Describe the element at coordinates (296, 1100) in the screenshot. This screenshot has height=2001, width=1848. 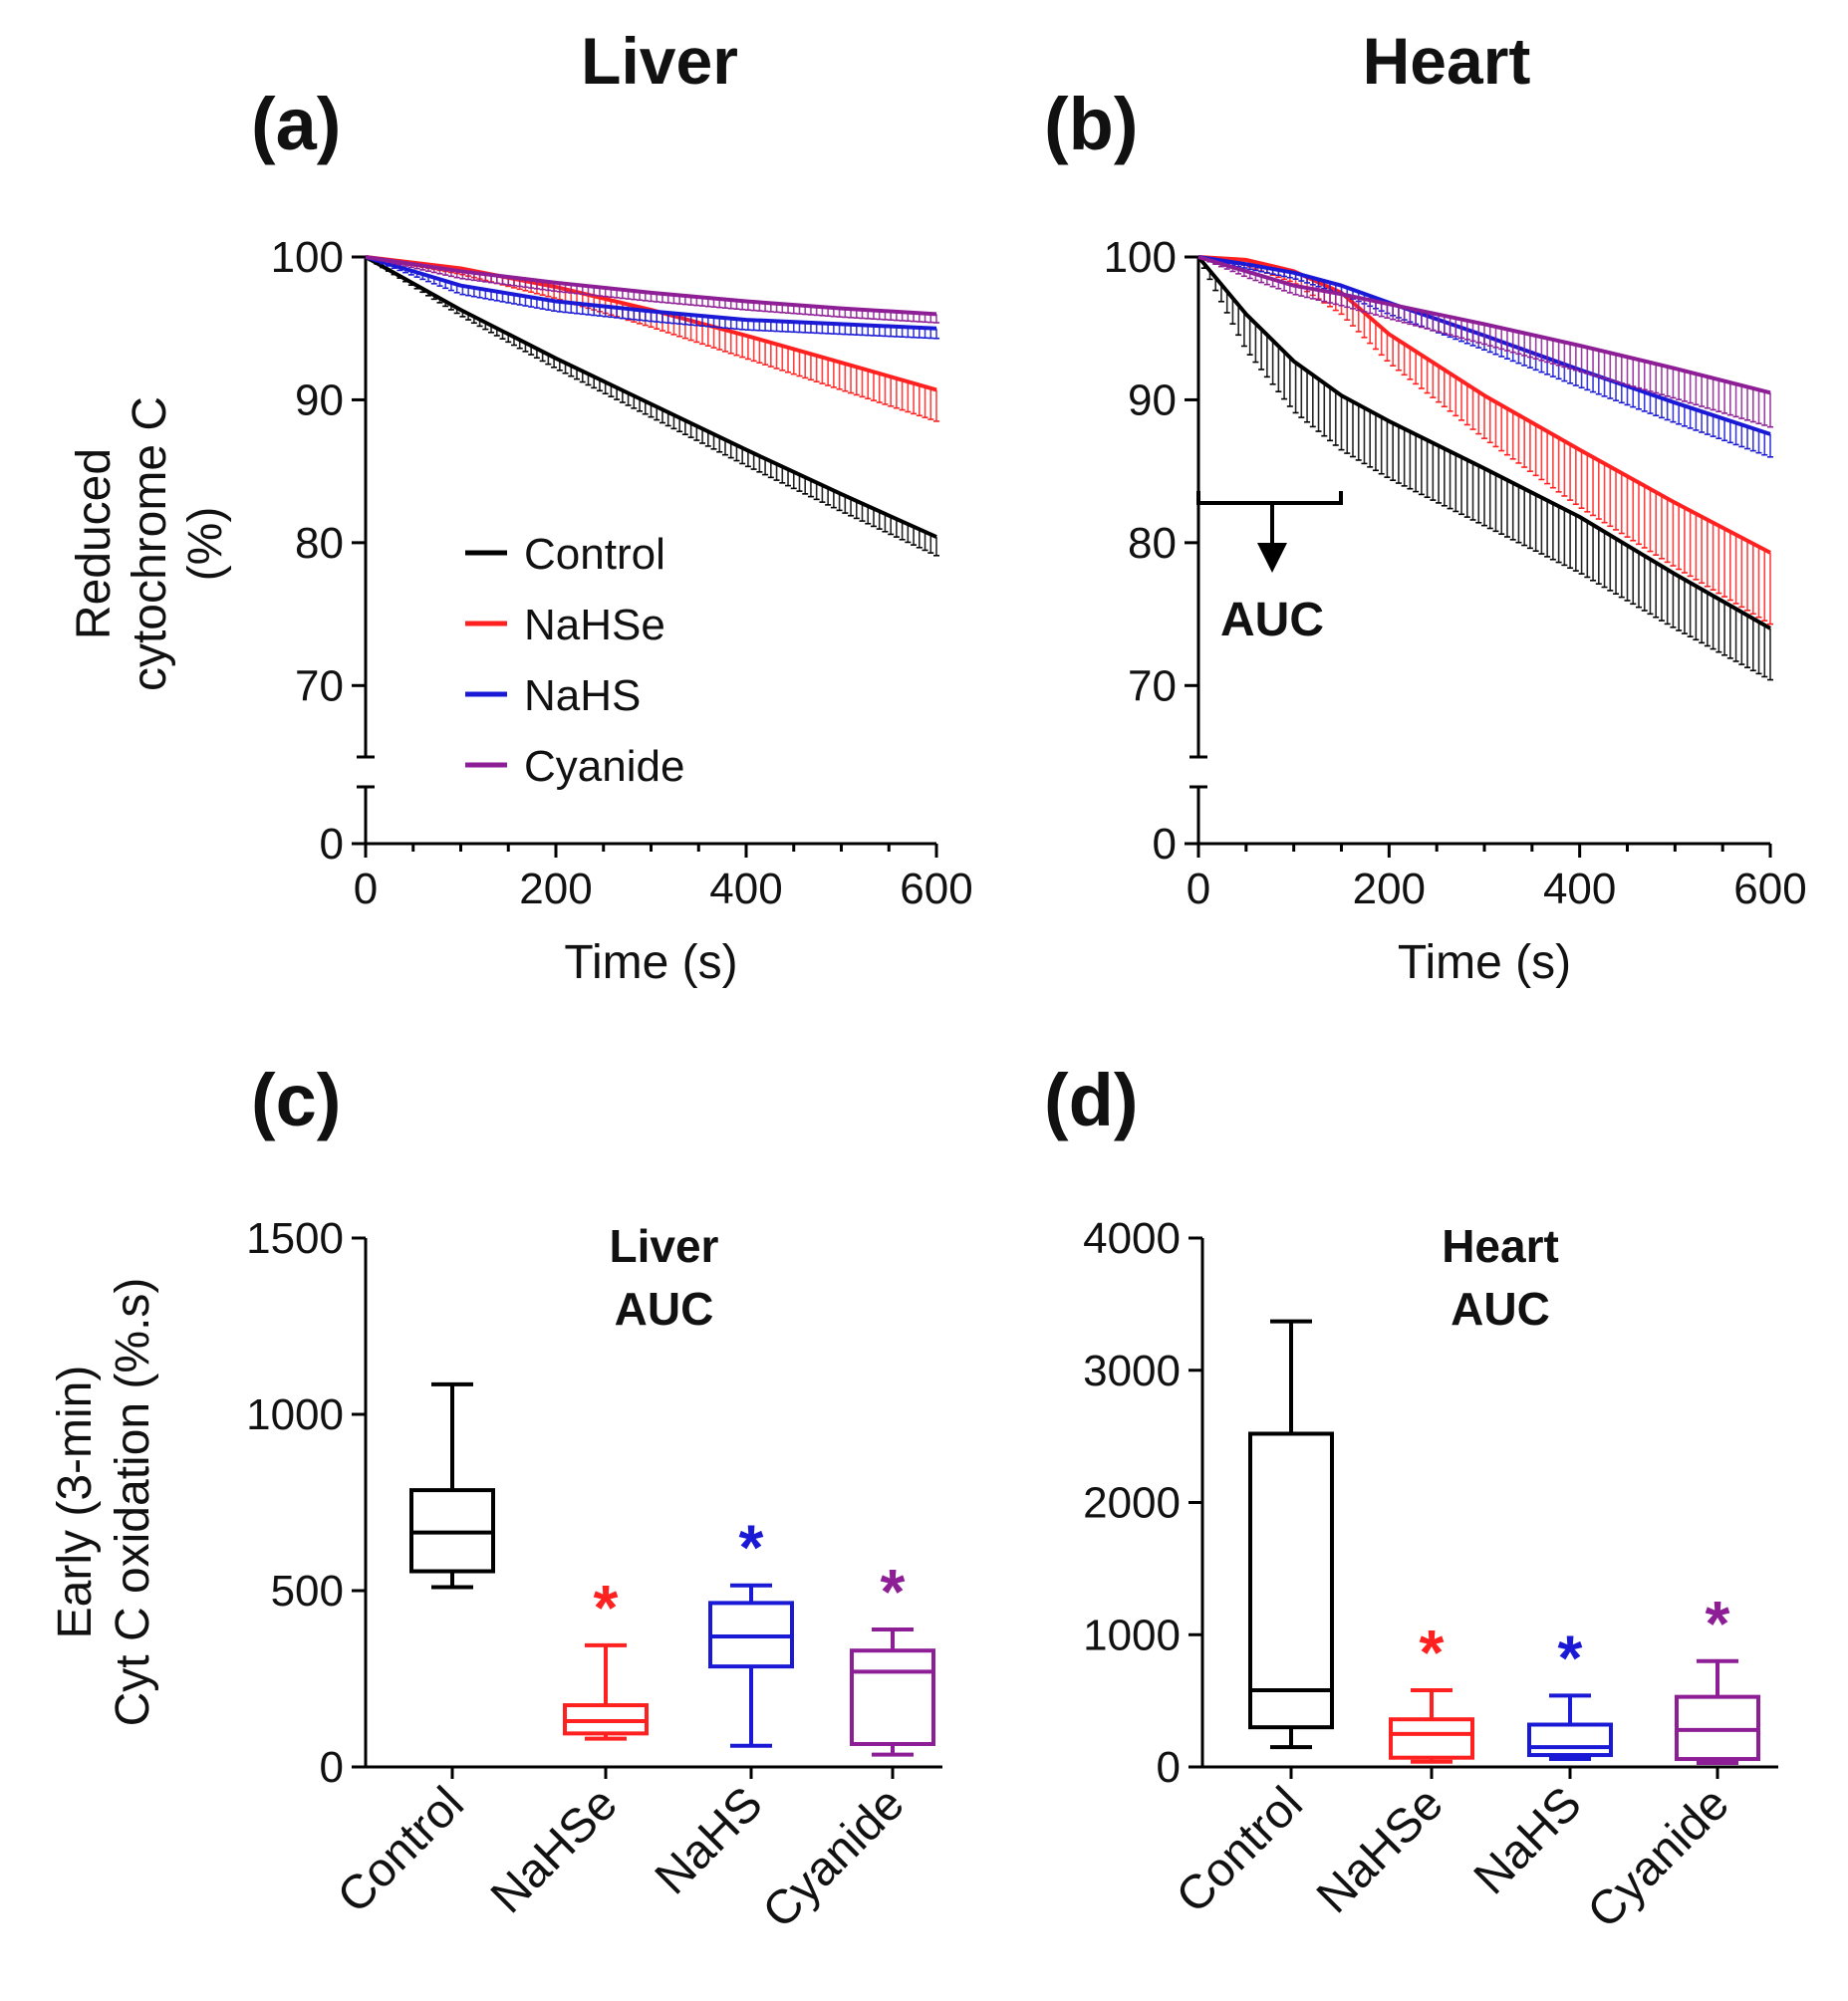
I see `panel-tag-c: (c)` at that location.